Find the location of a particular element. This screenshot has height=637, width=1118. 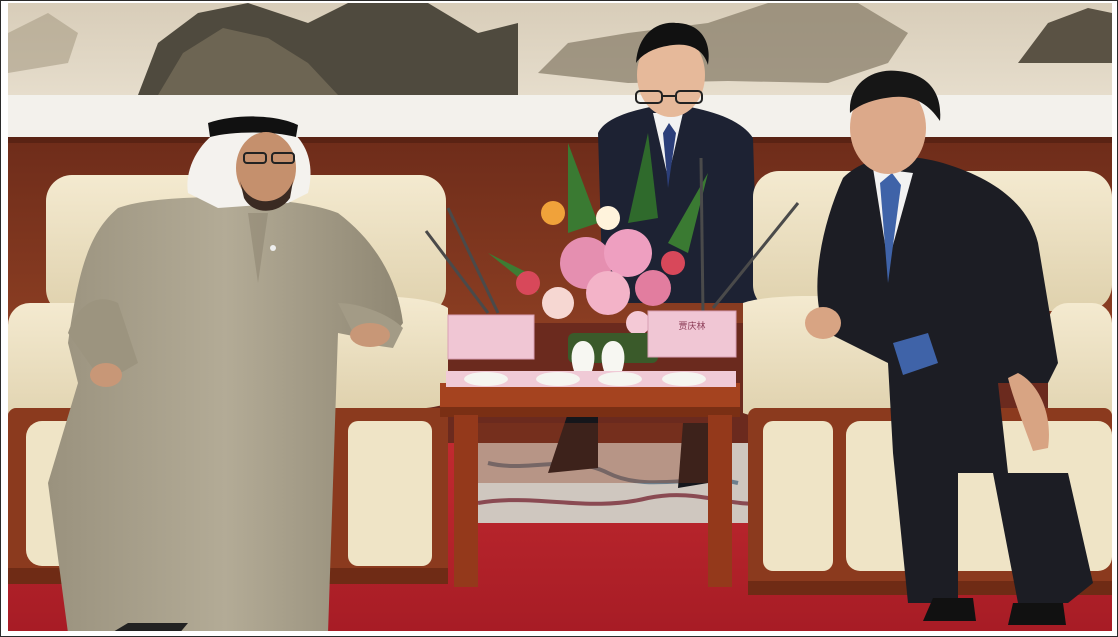

wall-painting is located at coordinates (560, 49).